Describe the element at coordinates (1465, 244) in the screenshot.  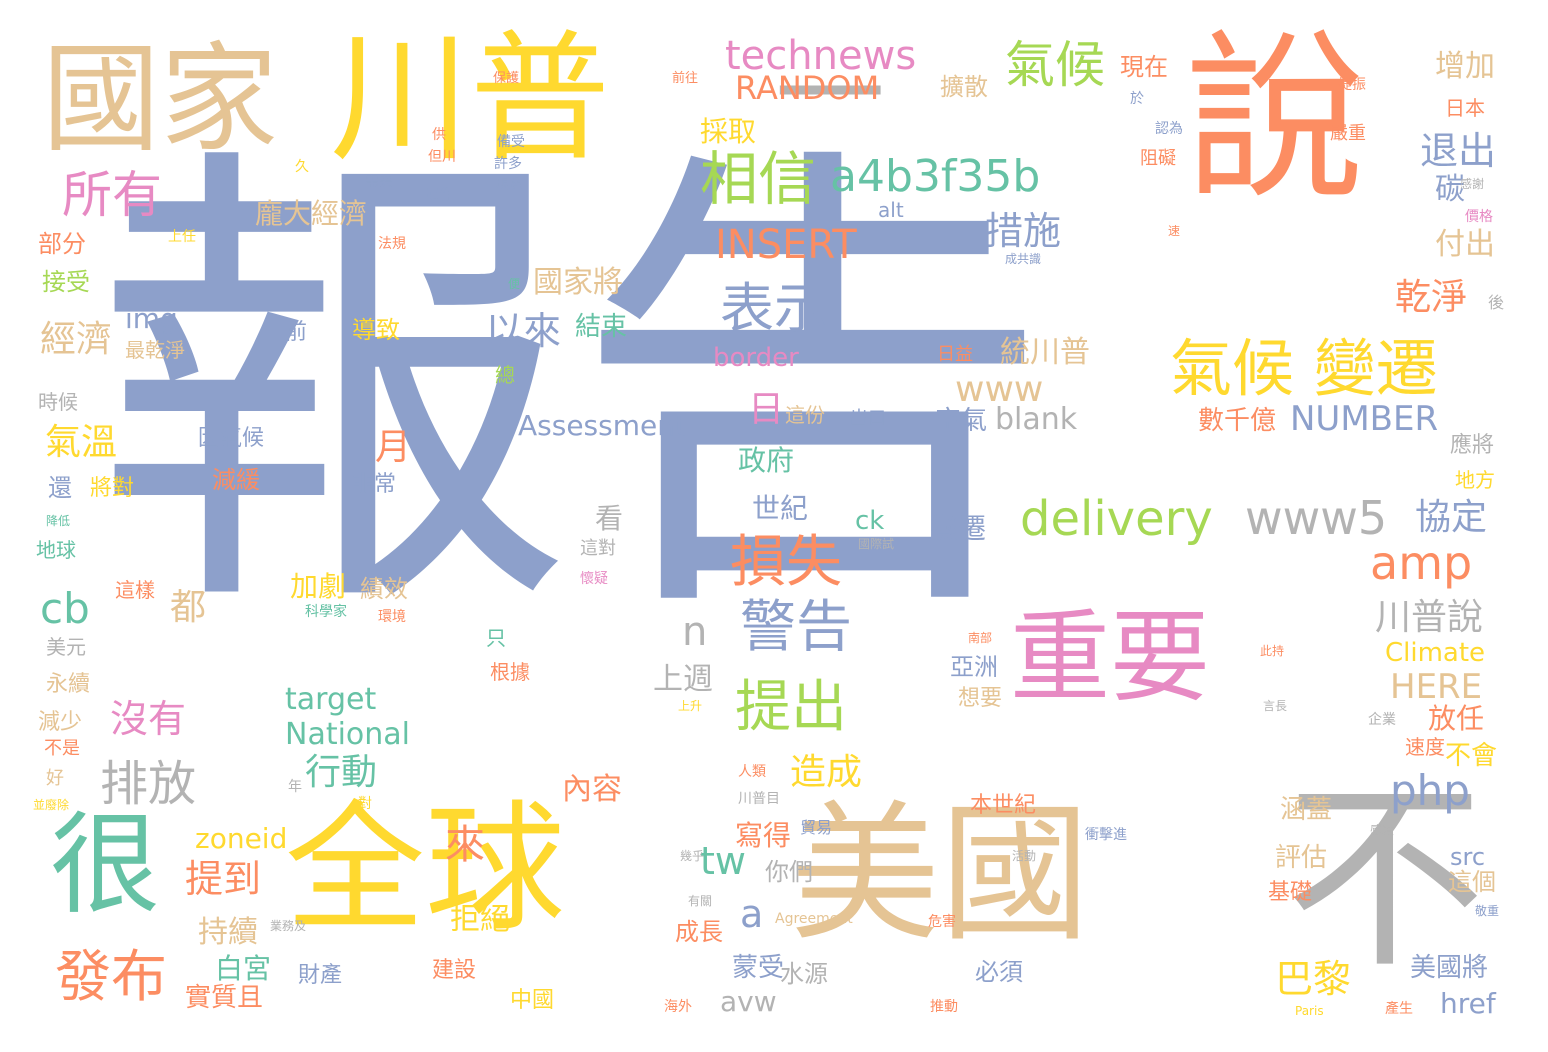
I see `word: 付出` at that location.